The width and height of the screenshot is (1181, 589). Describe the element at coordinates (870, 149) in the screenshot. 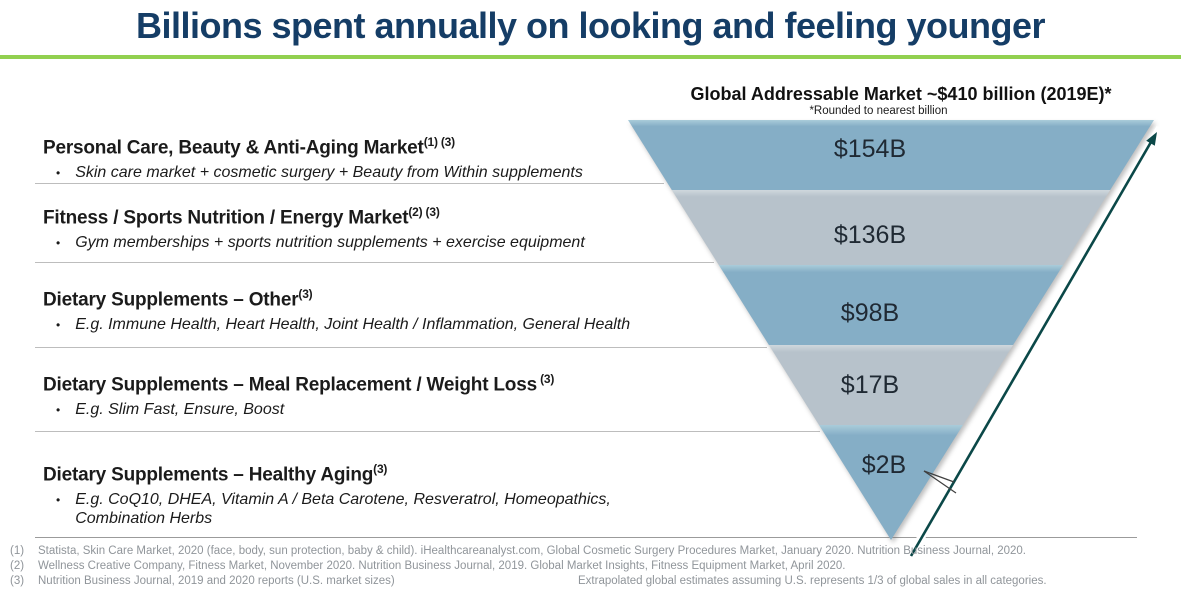

I see `segment-value-1: $154B` at that location.